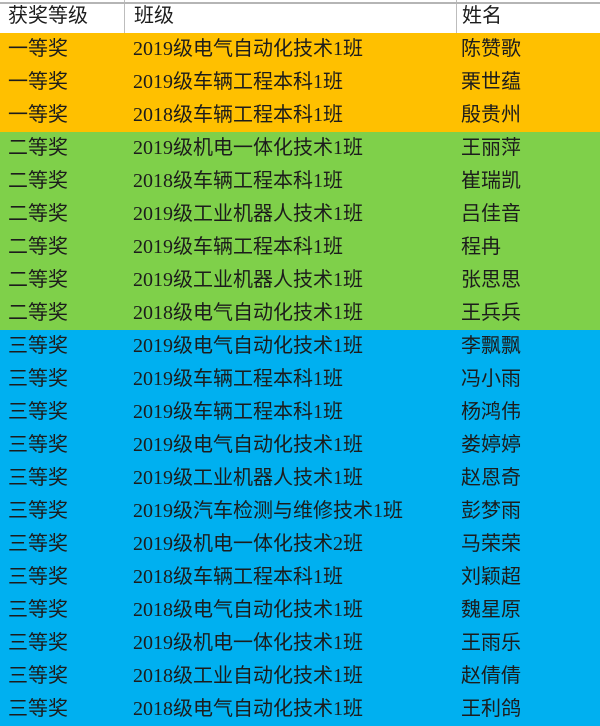  I want to click on table-row: 三等奖 2018级车辆工程本科1班 刘颖超, so click(300, 577).